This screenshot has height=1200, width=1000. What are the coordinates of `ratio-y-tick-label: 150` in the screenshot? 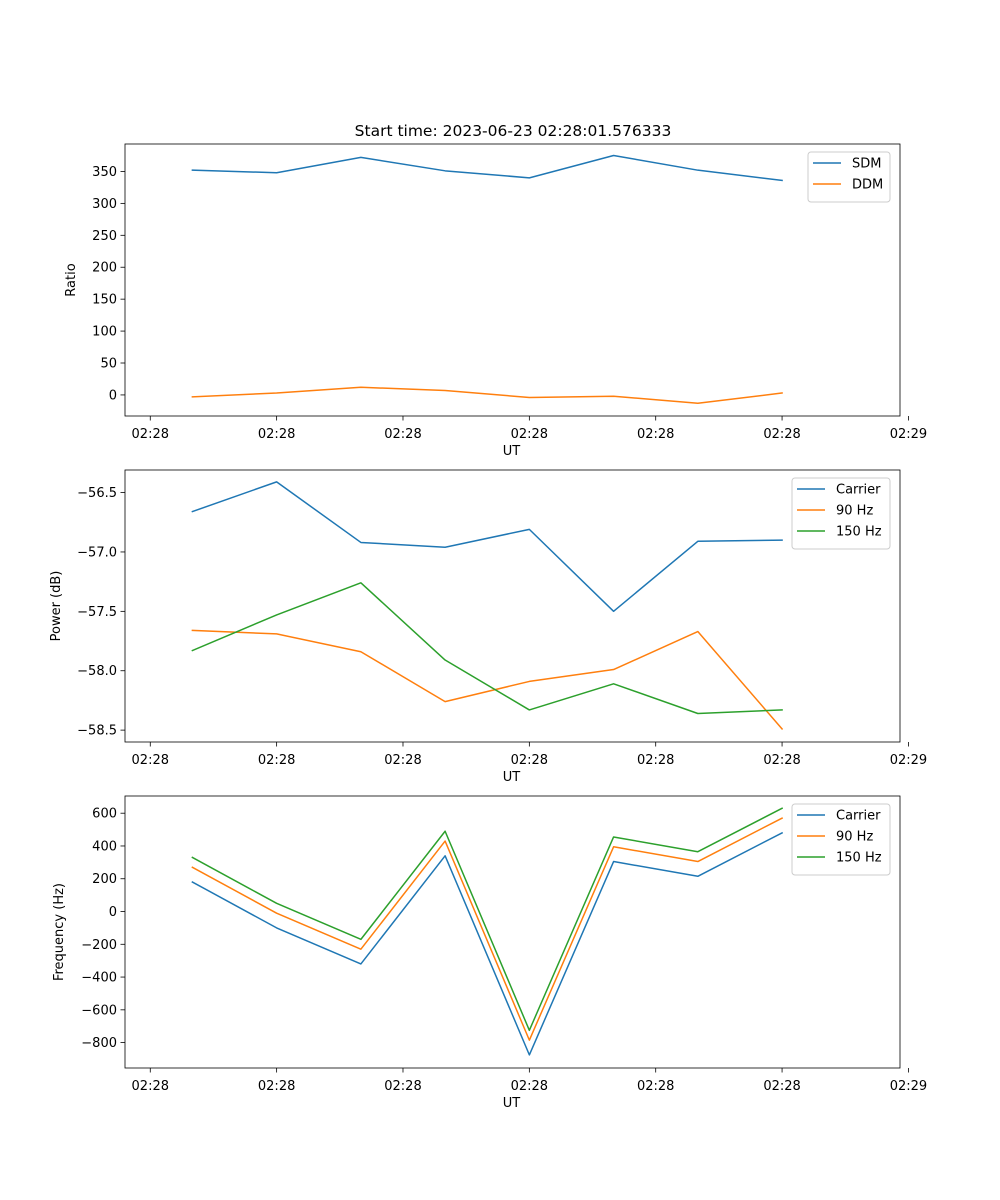 It's located at (104, 300).